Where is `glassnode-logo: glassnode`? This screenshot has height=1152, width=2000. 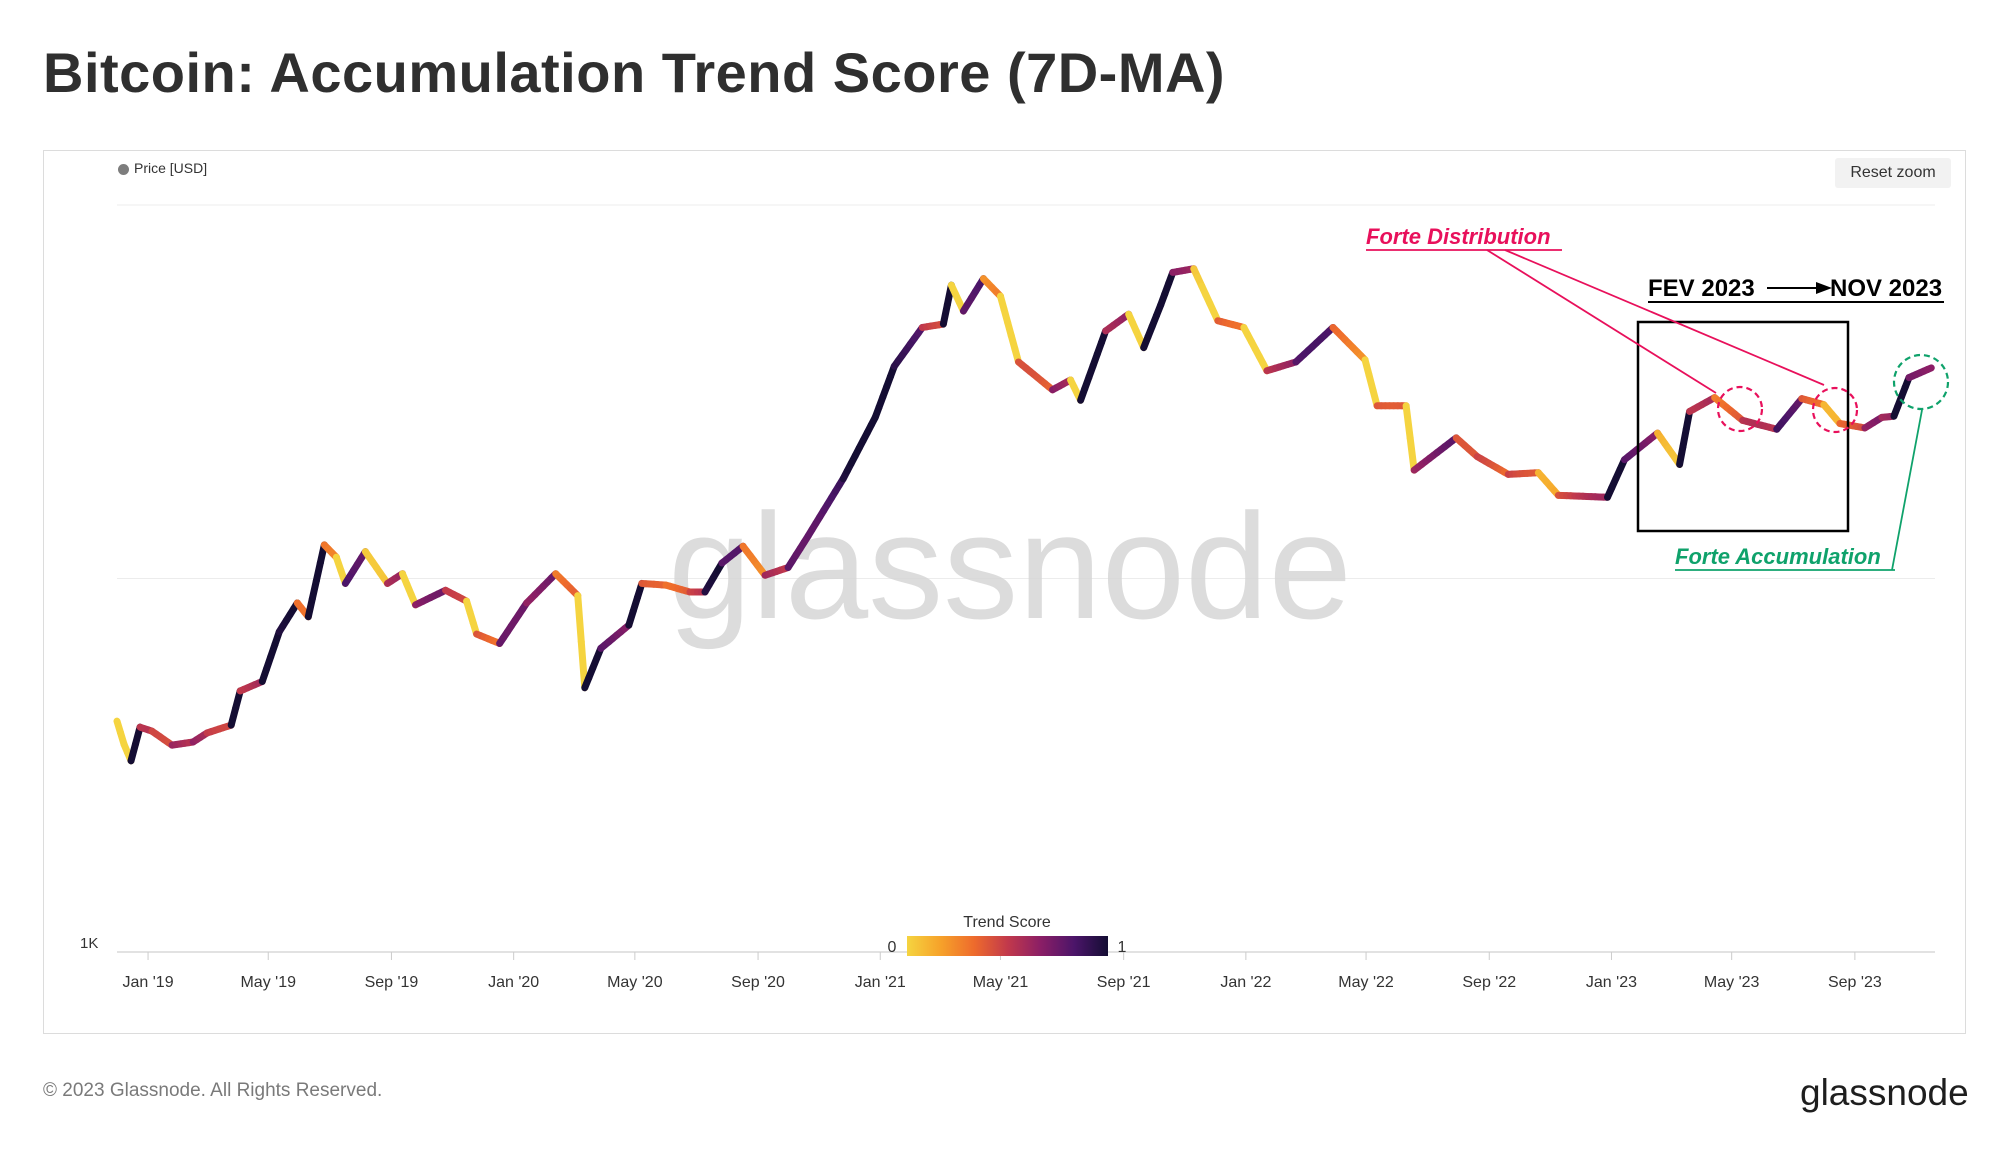
glassnode-logo: glassnode is located at coordinates (1884, 1092).